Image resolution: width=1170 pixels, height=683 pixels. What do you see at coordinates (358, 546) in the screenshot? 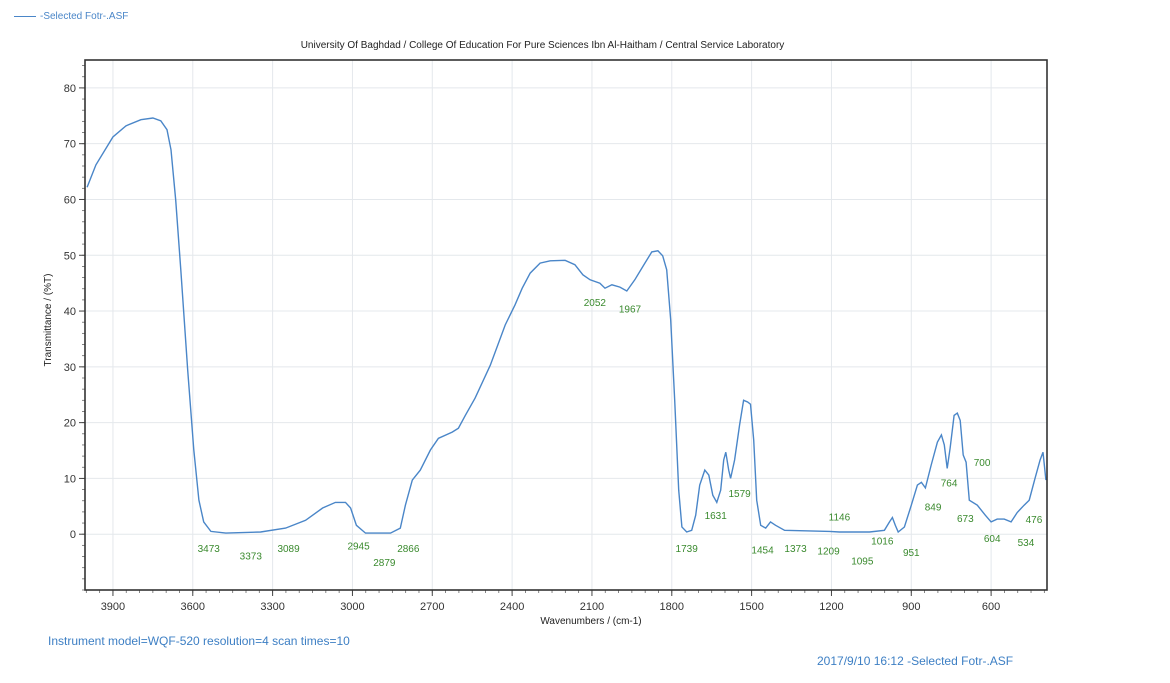
I see `peak-label: 2945` at bounding box center [358, 546].